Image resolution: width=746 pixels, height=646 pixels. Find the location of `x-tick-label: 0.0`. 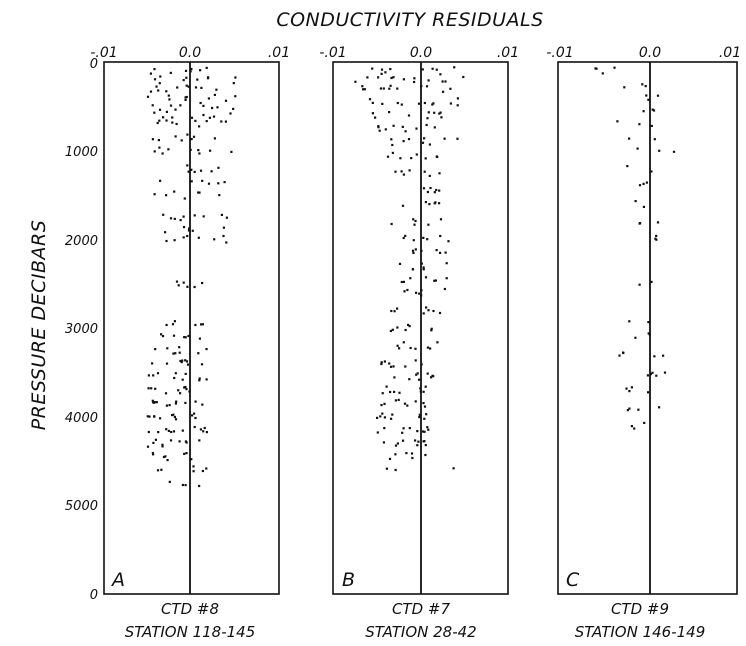

x-tick-label: 0.0 is located at coordinates (650, 53).